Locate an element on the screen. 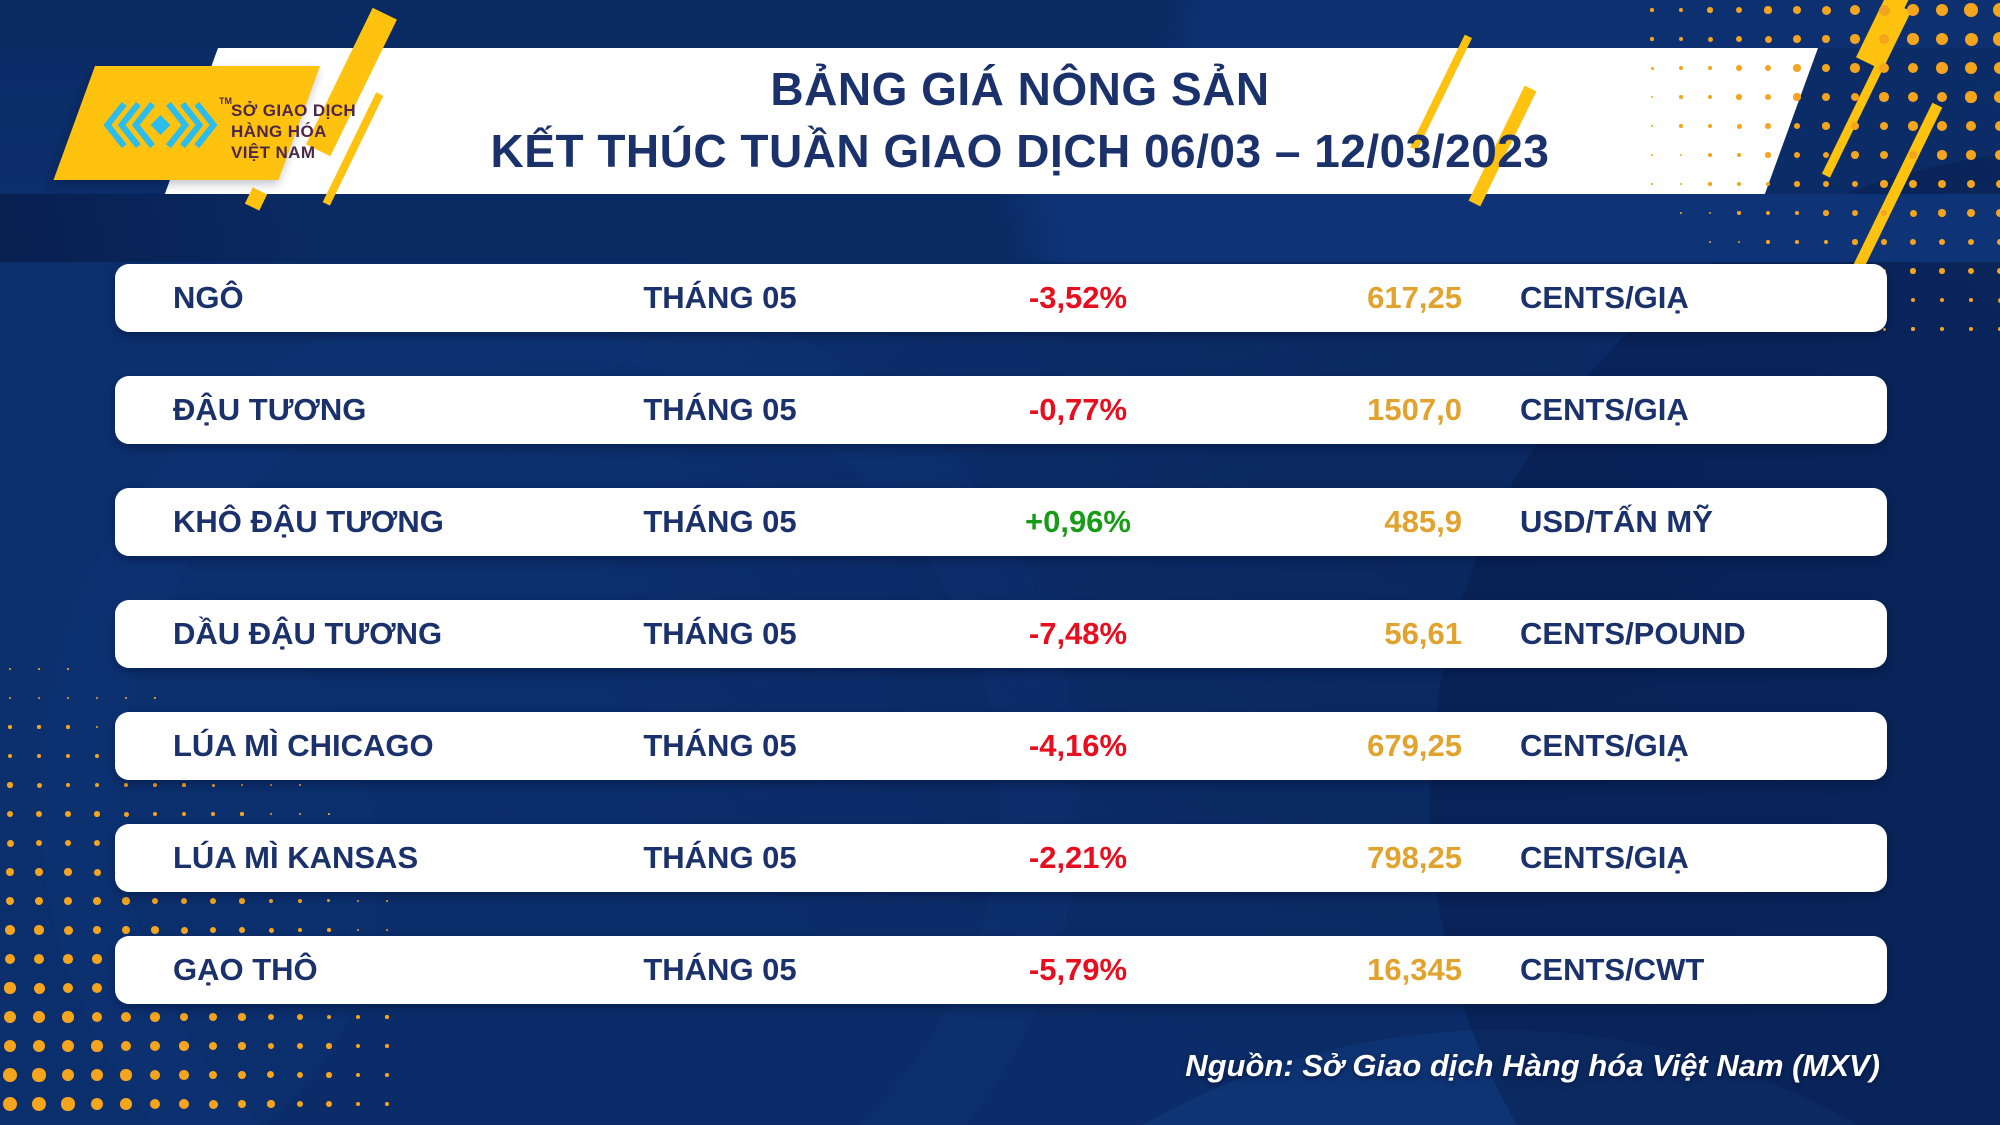 The image size is (2000, 1125). logo-org-name: SỞ GIAO DỊCH HÀNG HÓA VIỆT NAM is located at coordinates (293, 131).